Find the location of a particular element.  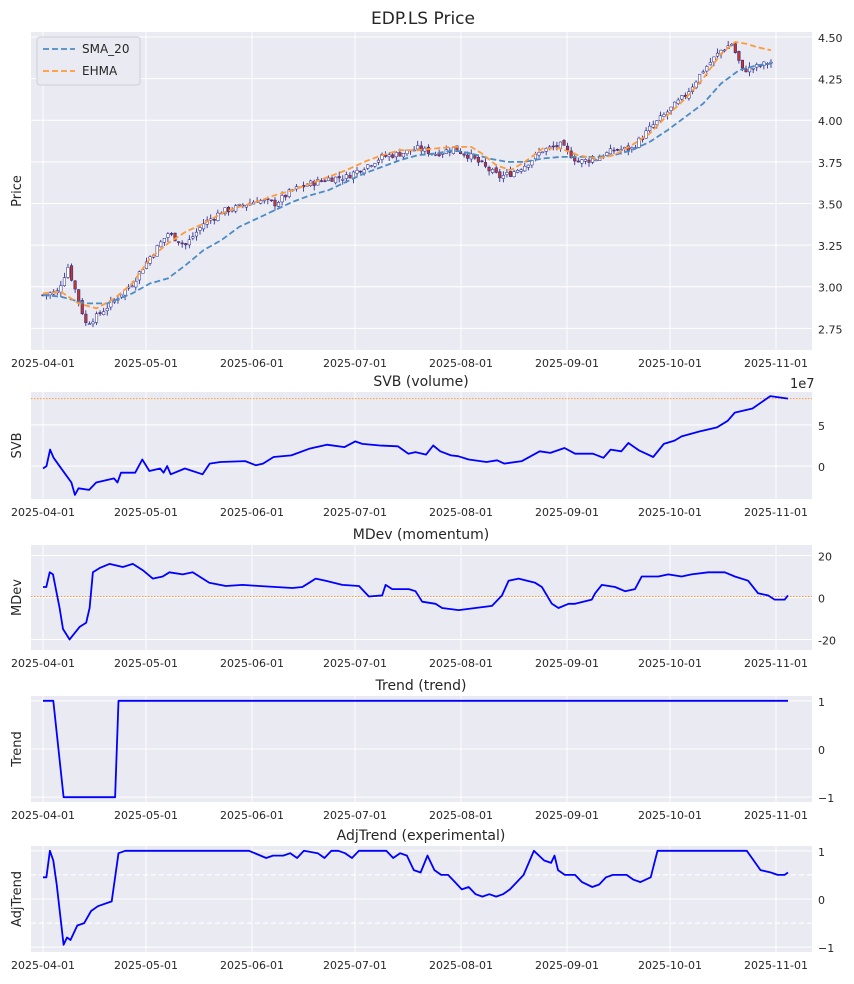

adjtrend-ytick-label: 1 is located at coordinates (821, 852).